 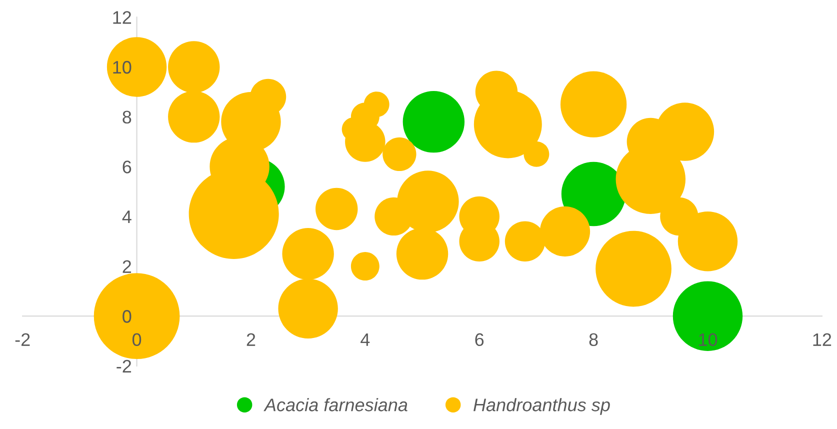 I want to click on y-tick-label: 0, so click(x=127, y=316).